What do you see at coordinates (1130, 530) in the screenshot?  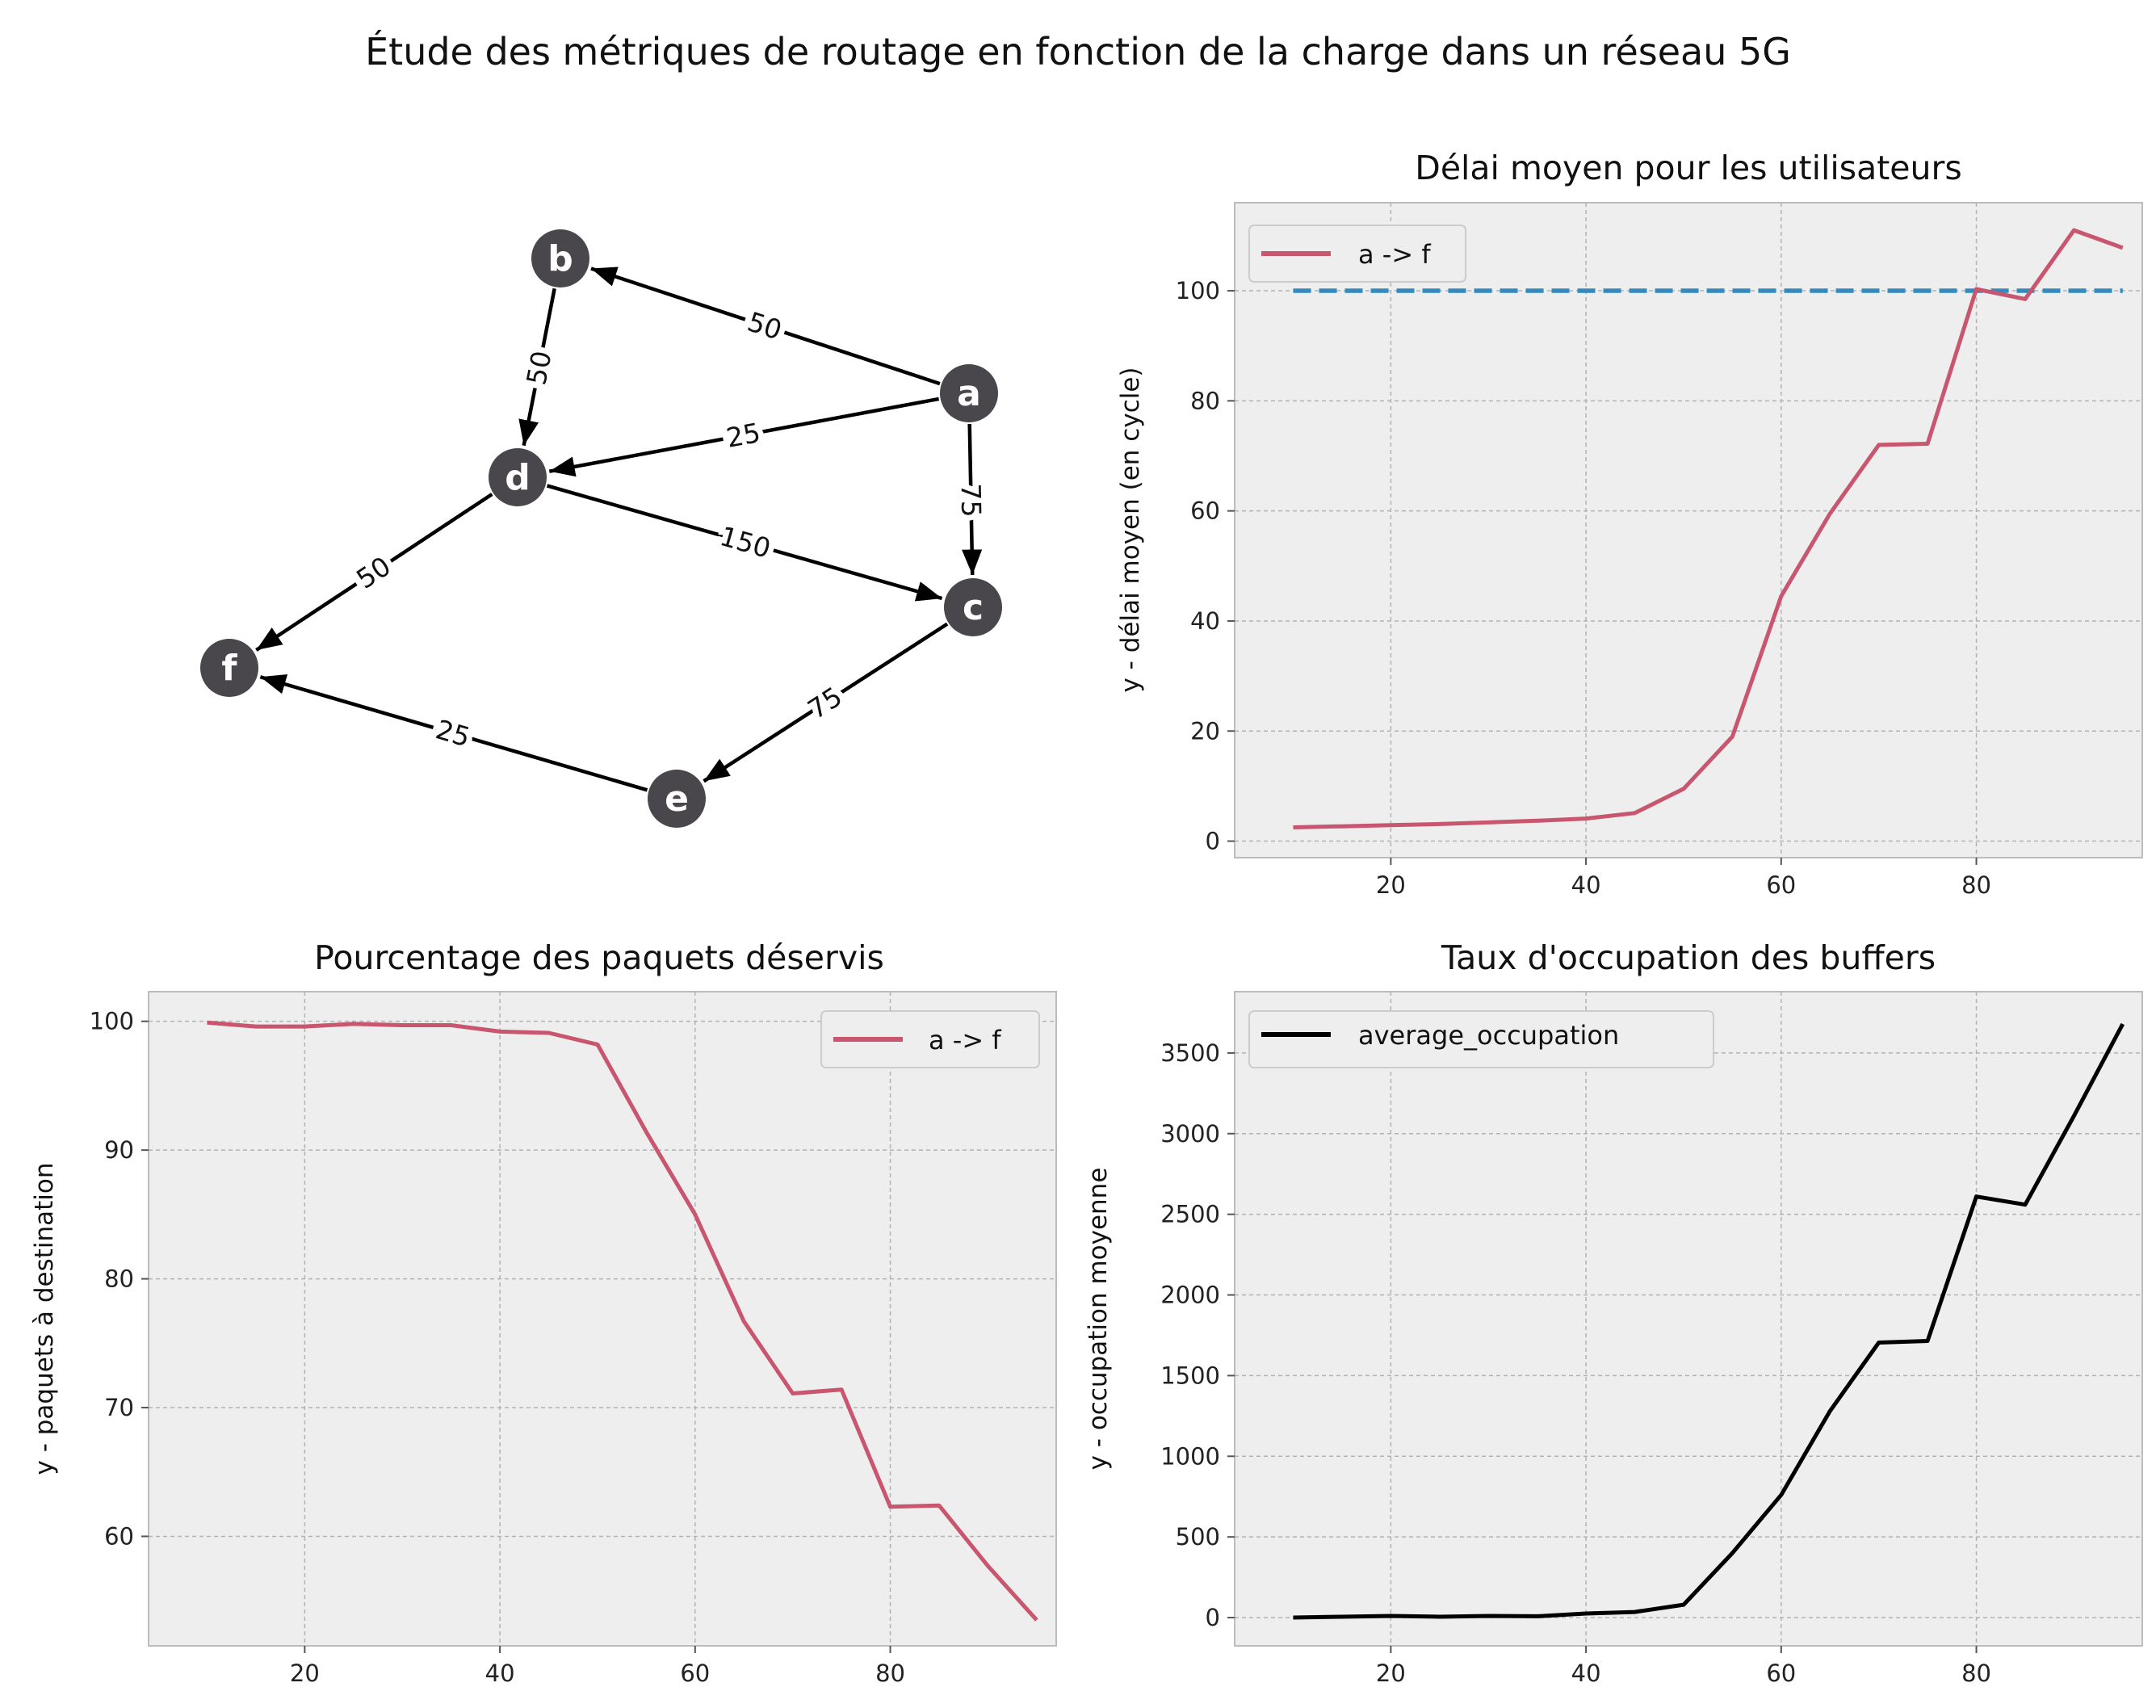 I see `delay-y-axis-label: y - délai moyen (en cycle)` at bounding box center [1130, 530].